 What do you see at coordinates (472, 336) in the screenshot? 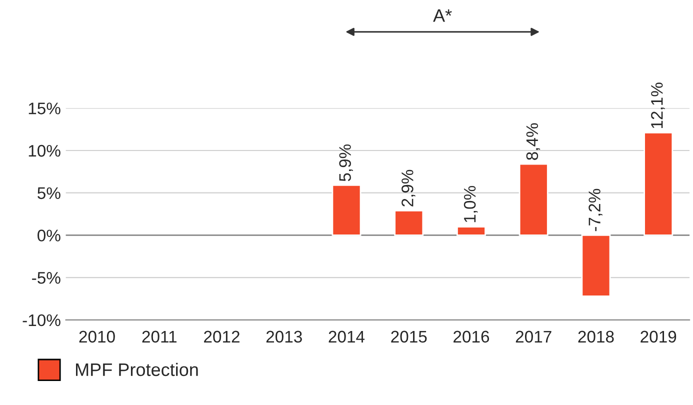
I see `x-tick-label: 2016` at bounding box center [472, 336].